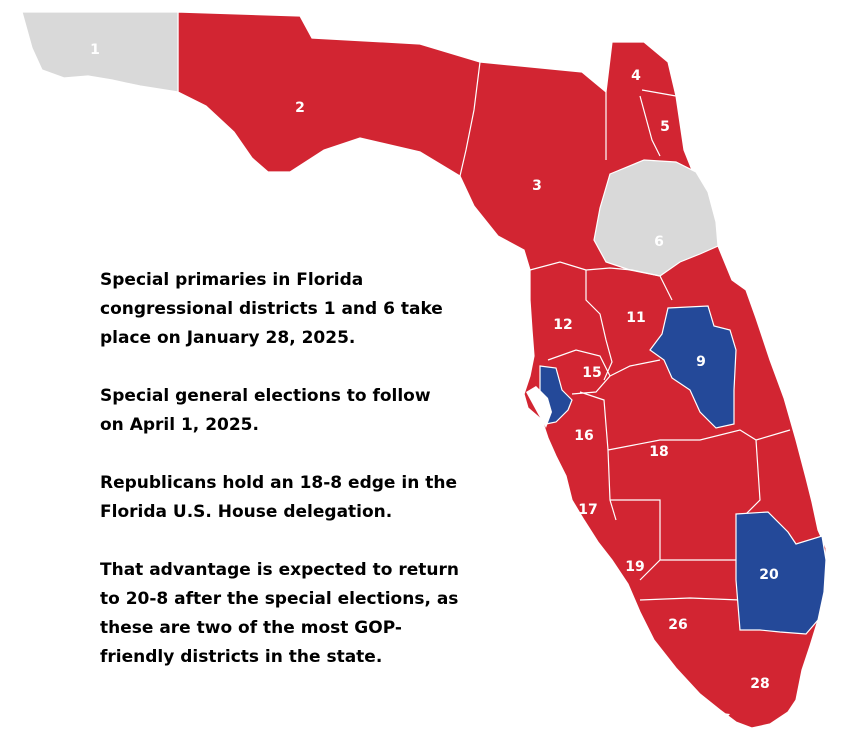 The height and width of the screenshot is (750, 850). What do you see at coordinates (537, 186) in the screenshot?
I see `district-label-3: 3` at bounding box center [537, 186].